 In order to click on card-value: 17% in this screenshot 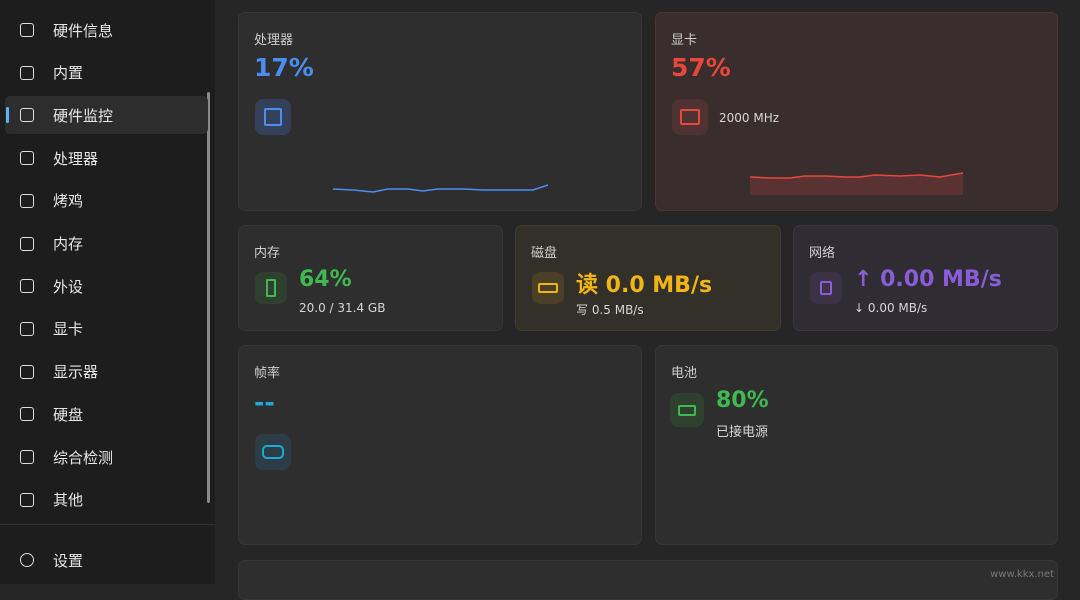, I will do `click(284, 67)`.